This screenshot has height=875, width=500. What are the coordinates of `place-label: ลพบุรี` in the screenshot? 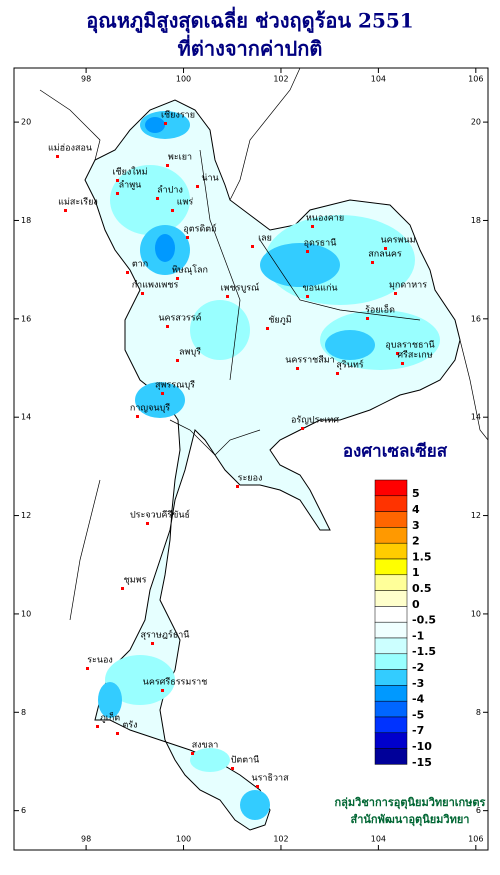 It's located at (190, 352).